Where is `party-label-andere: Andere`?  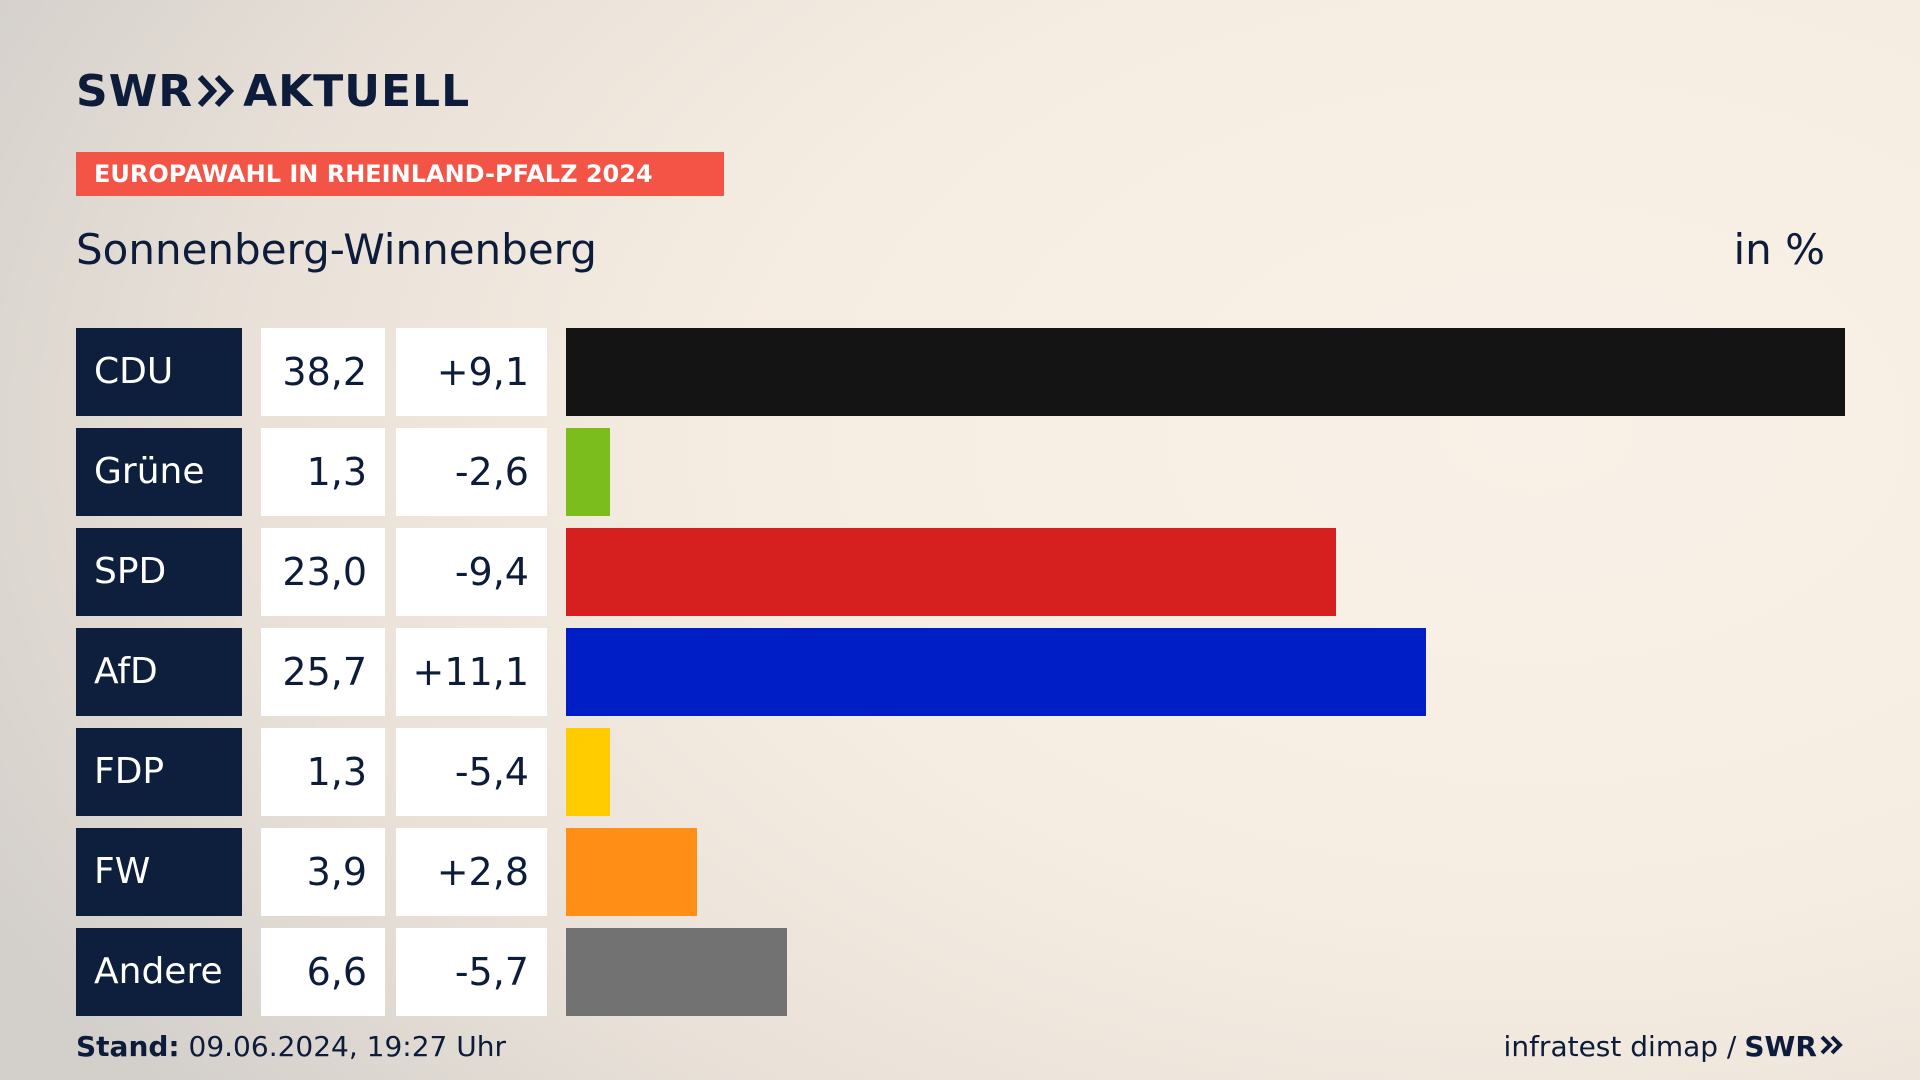
party-label-andere: Andere is located at coordinates (159, 972).